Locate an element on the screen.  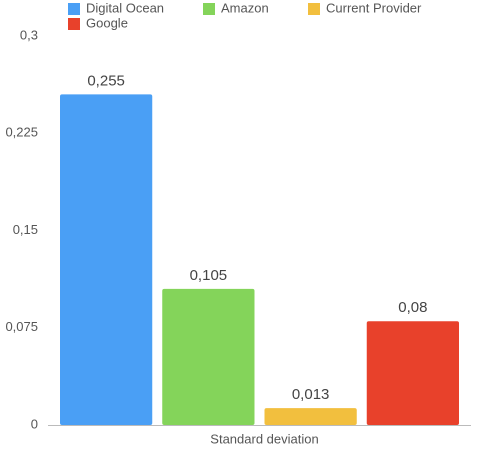
legend-label: Amazon is located at coordinates (245, 7).